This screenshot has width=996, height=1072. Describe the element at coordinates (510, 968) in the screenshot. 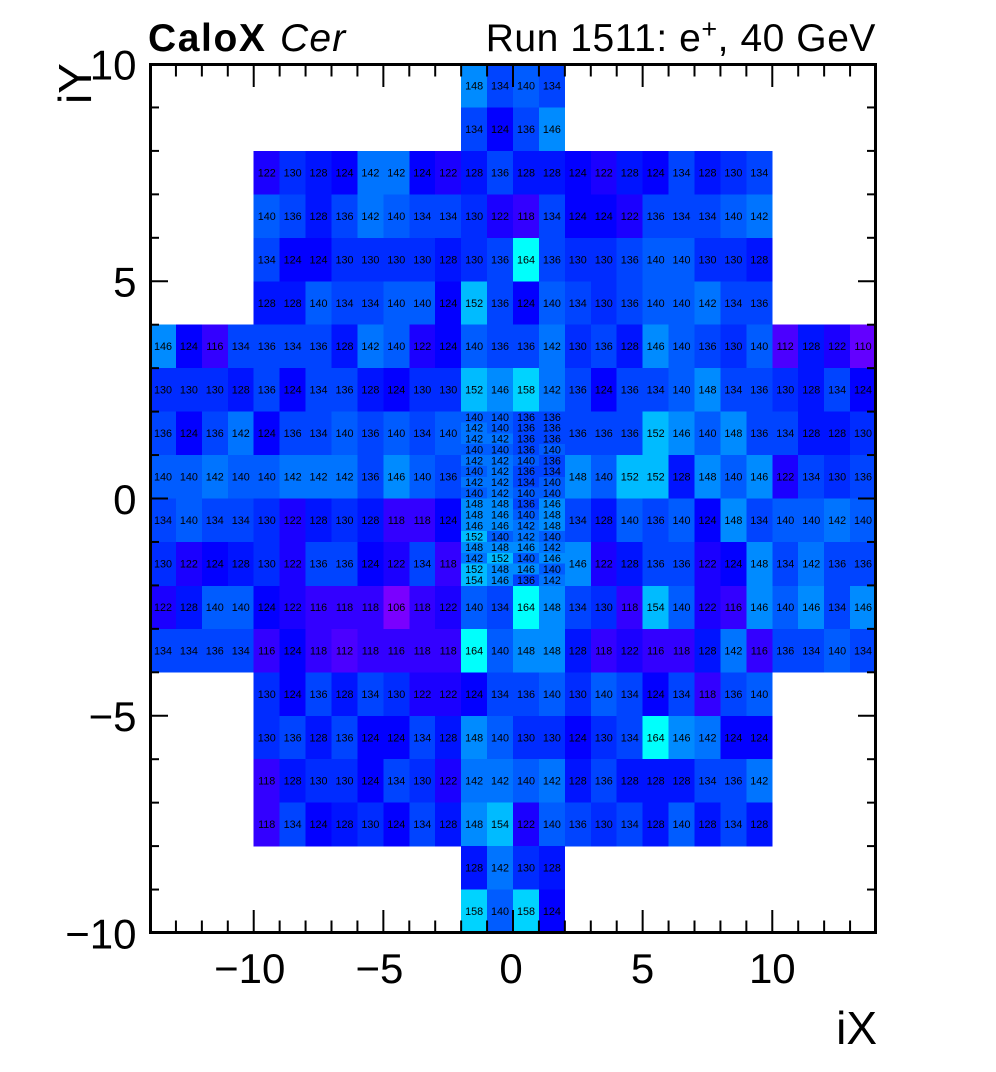

I see `svg-text: 0` at that location.